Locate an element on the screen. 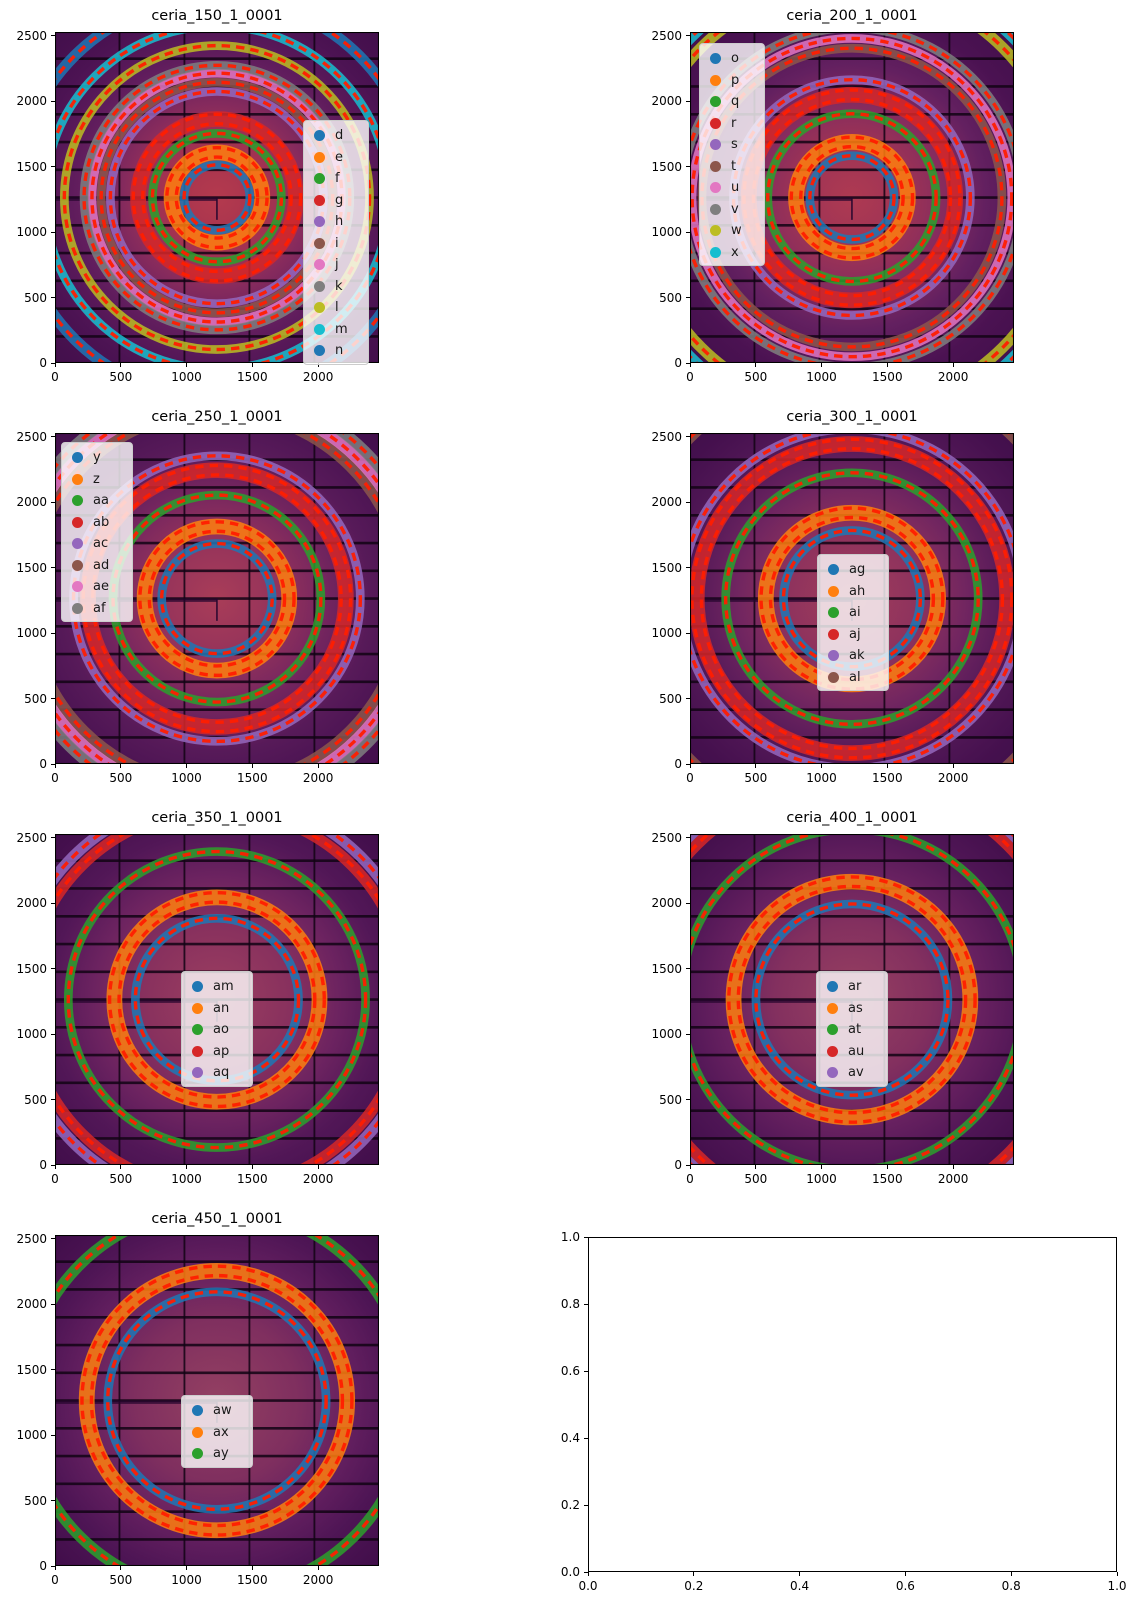 This screenshot has height=1606, width=1137. legend-item: q is located at coordinates (732, 102).